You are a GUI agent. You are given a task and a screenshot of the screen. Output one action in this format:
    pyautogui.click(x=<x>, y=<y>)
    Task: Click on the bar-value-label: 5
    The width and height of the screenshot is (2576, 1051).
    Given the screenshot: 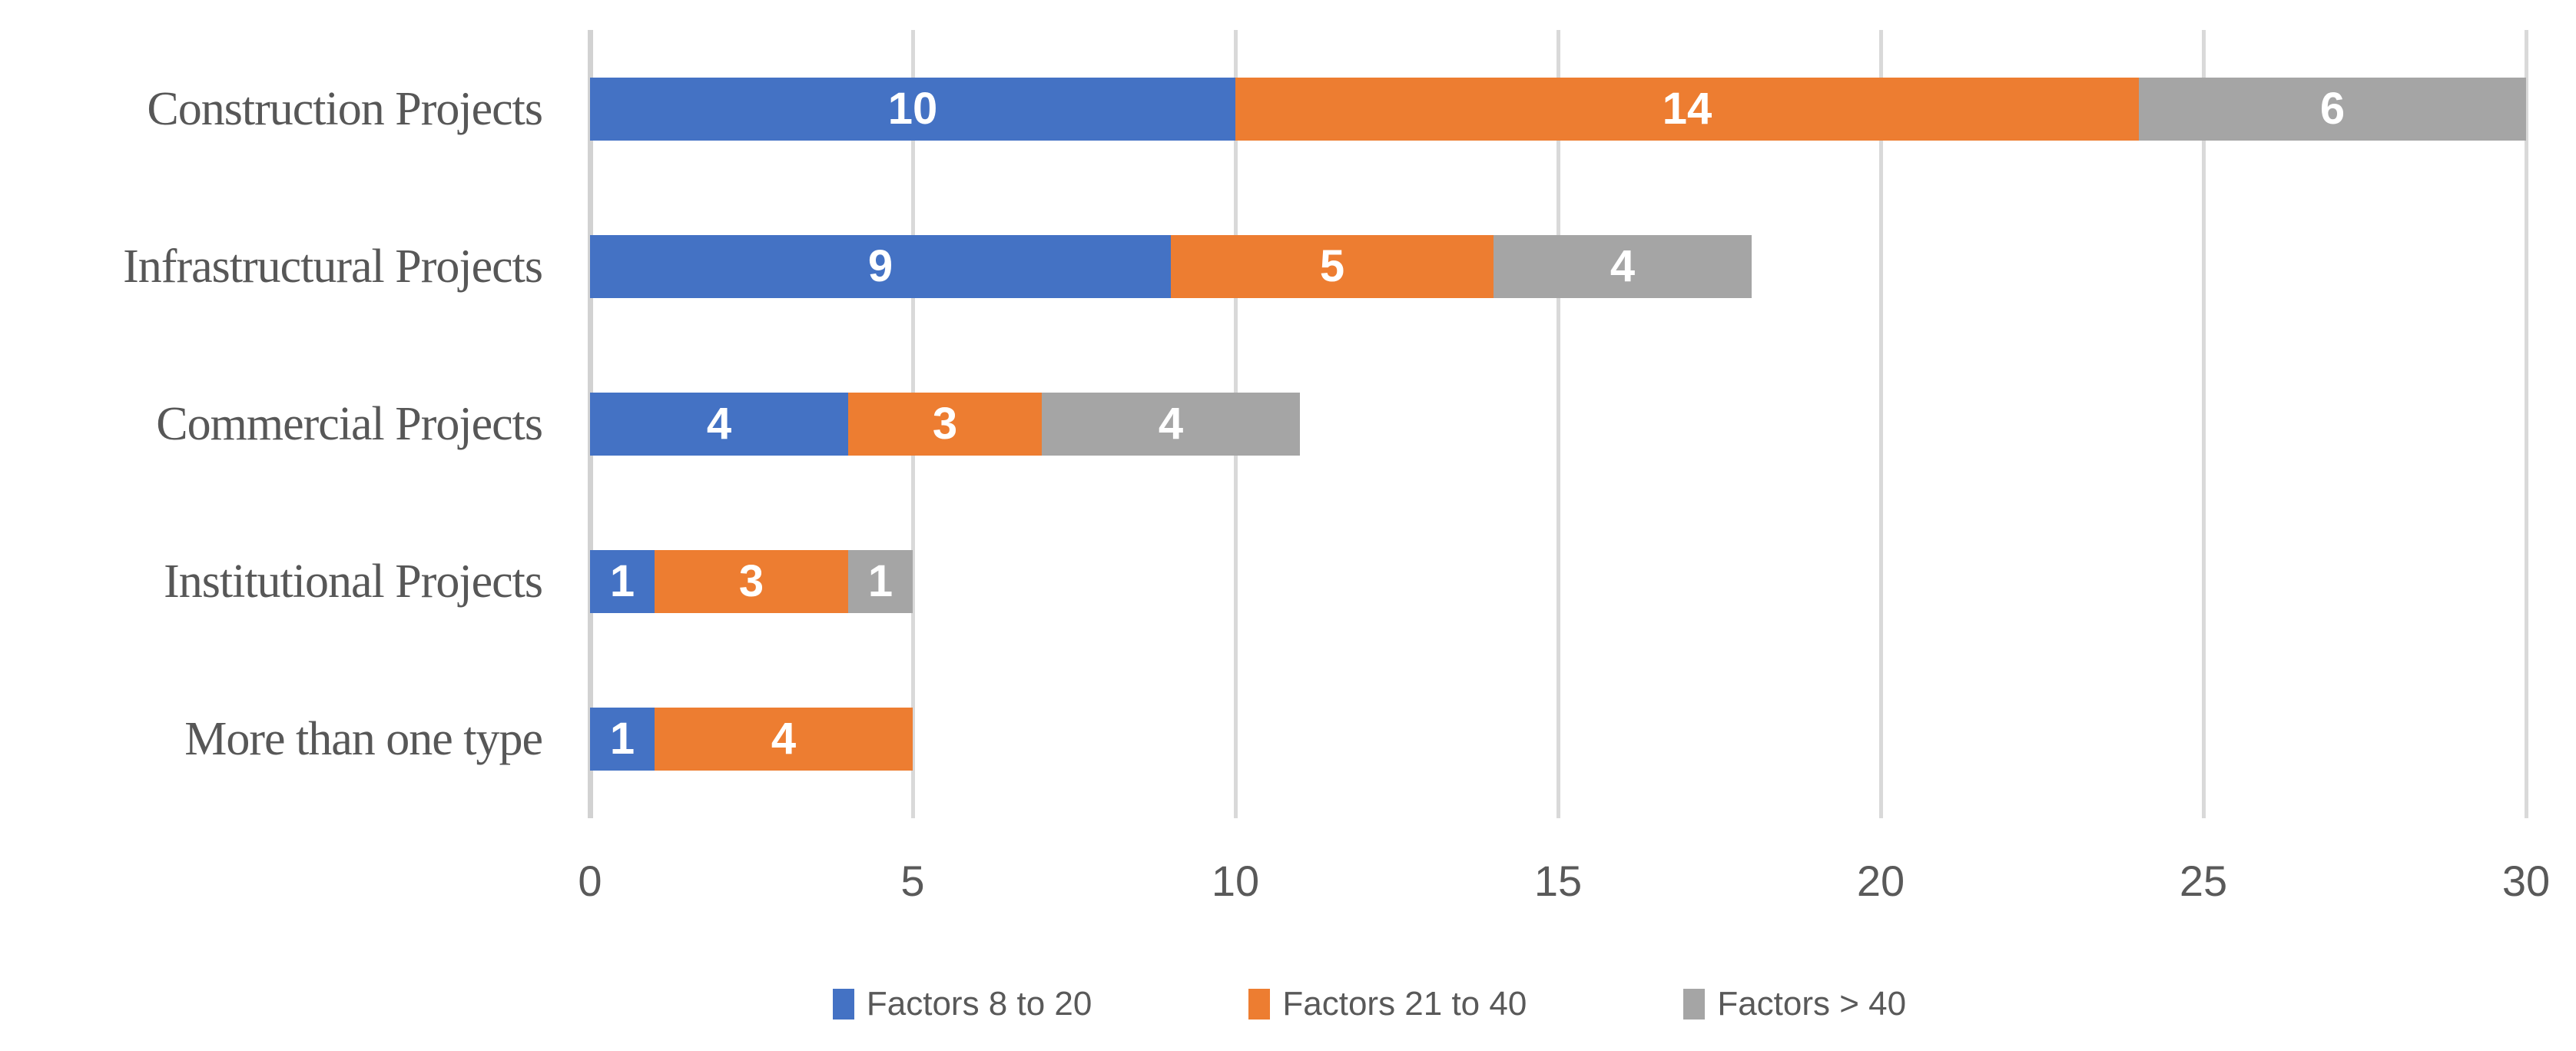 What is the action you would take?
    pyautogui.click(x=1332, y=265)
    